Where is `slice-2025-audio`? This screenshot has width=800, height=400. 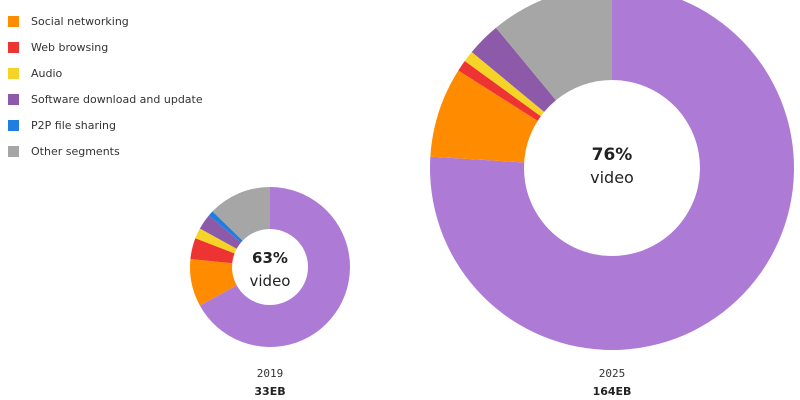 slice-2025-audio is located at coordinates (504, 84).